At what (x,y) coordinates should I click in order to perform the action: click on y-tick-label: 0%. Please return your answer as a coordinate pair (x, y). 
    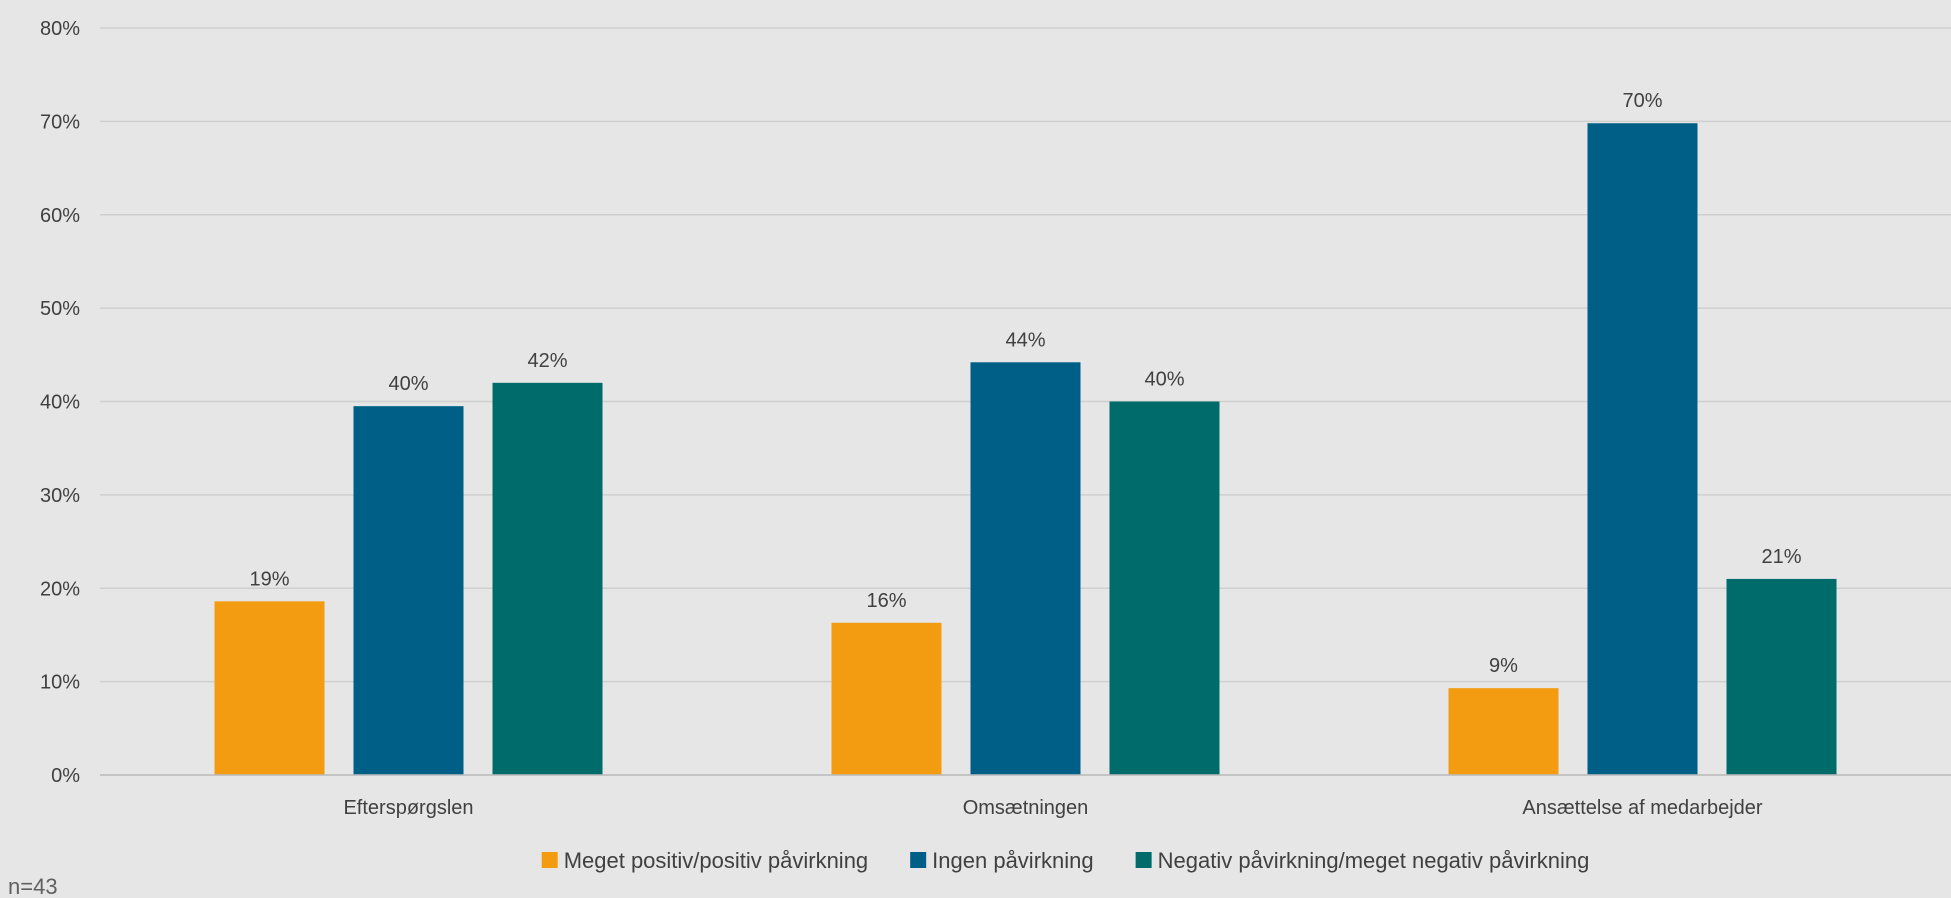
    Looking at the image, I should click on (65, 776).